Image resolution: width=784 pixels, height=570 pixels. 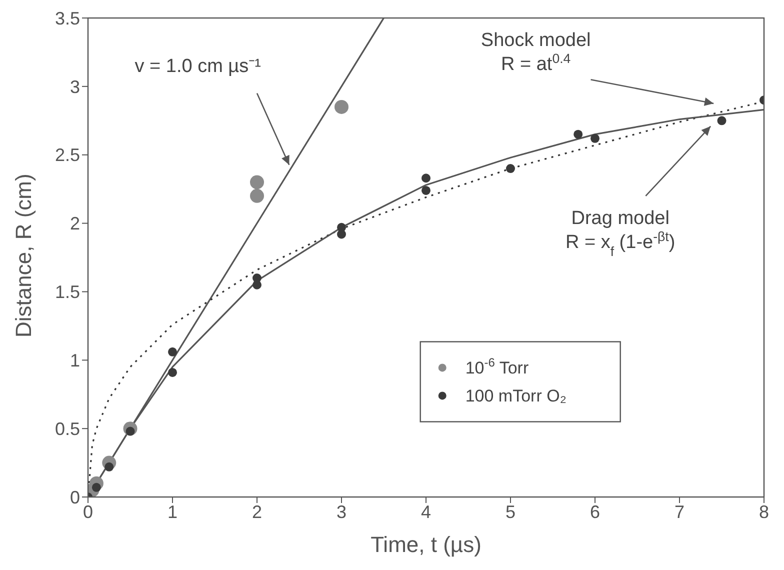 I want to click on y-tick-label: 3, so click(x=75, y=86).